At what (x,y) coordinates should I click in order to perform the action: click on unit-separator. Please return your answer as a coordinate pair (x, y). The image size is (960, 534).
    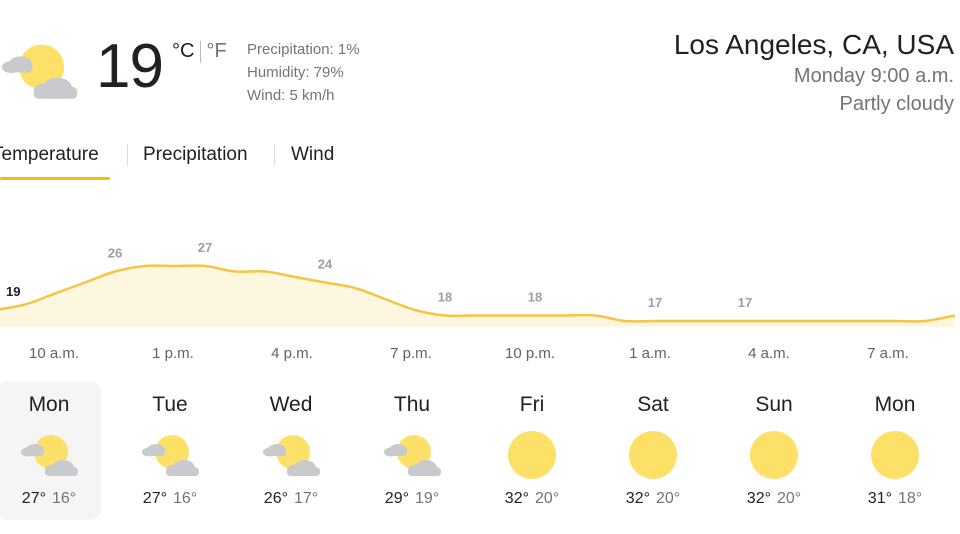
    Looking at the image, I should click on (201, 51).